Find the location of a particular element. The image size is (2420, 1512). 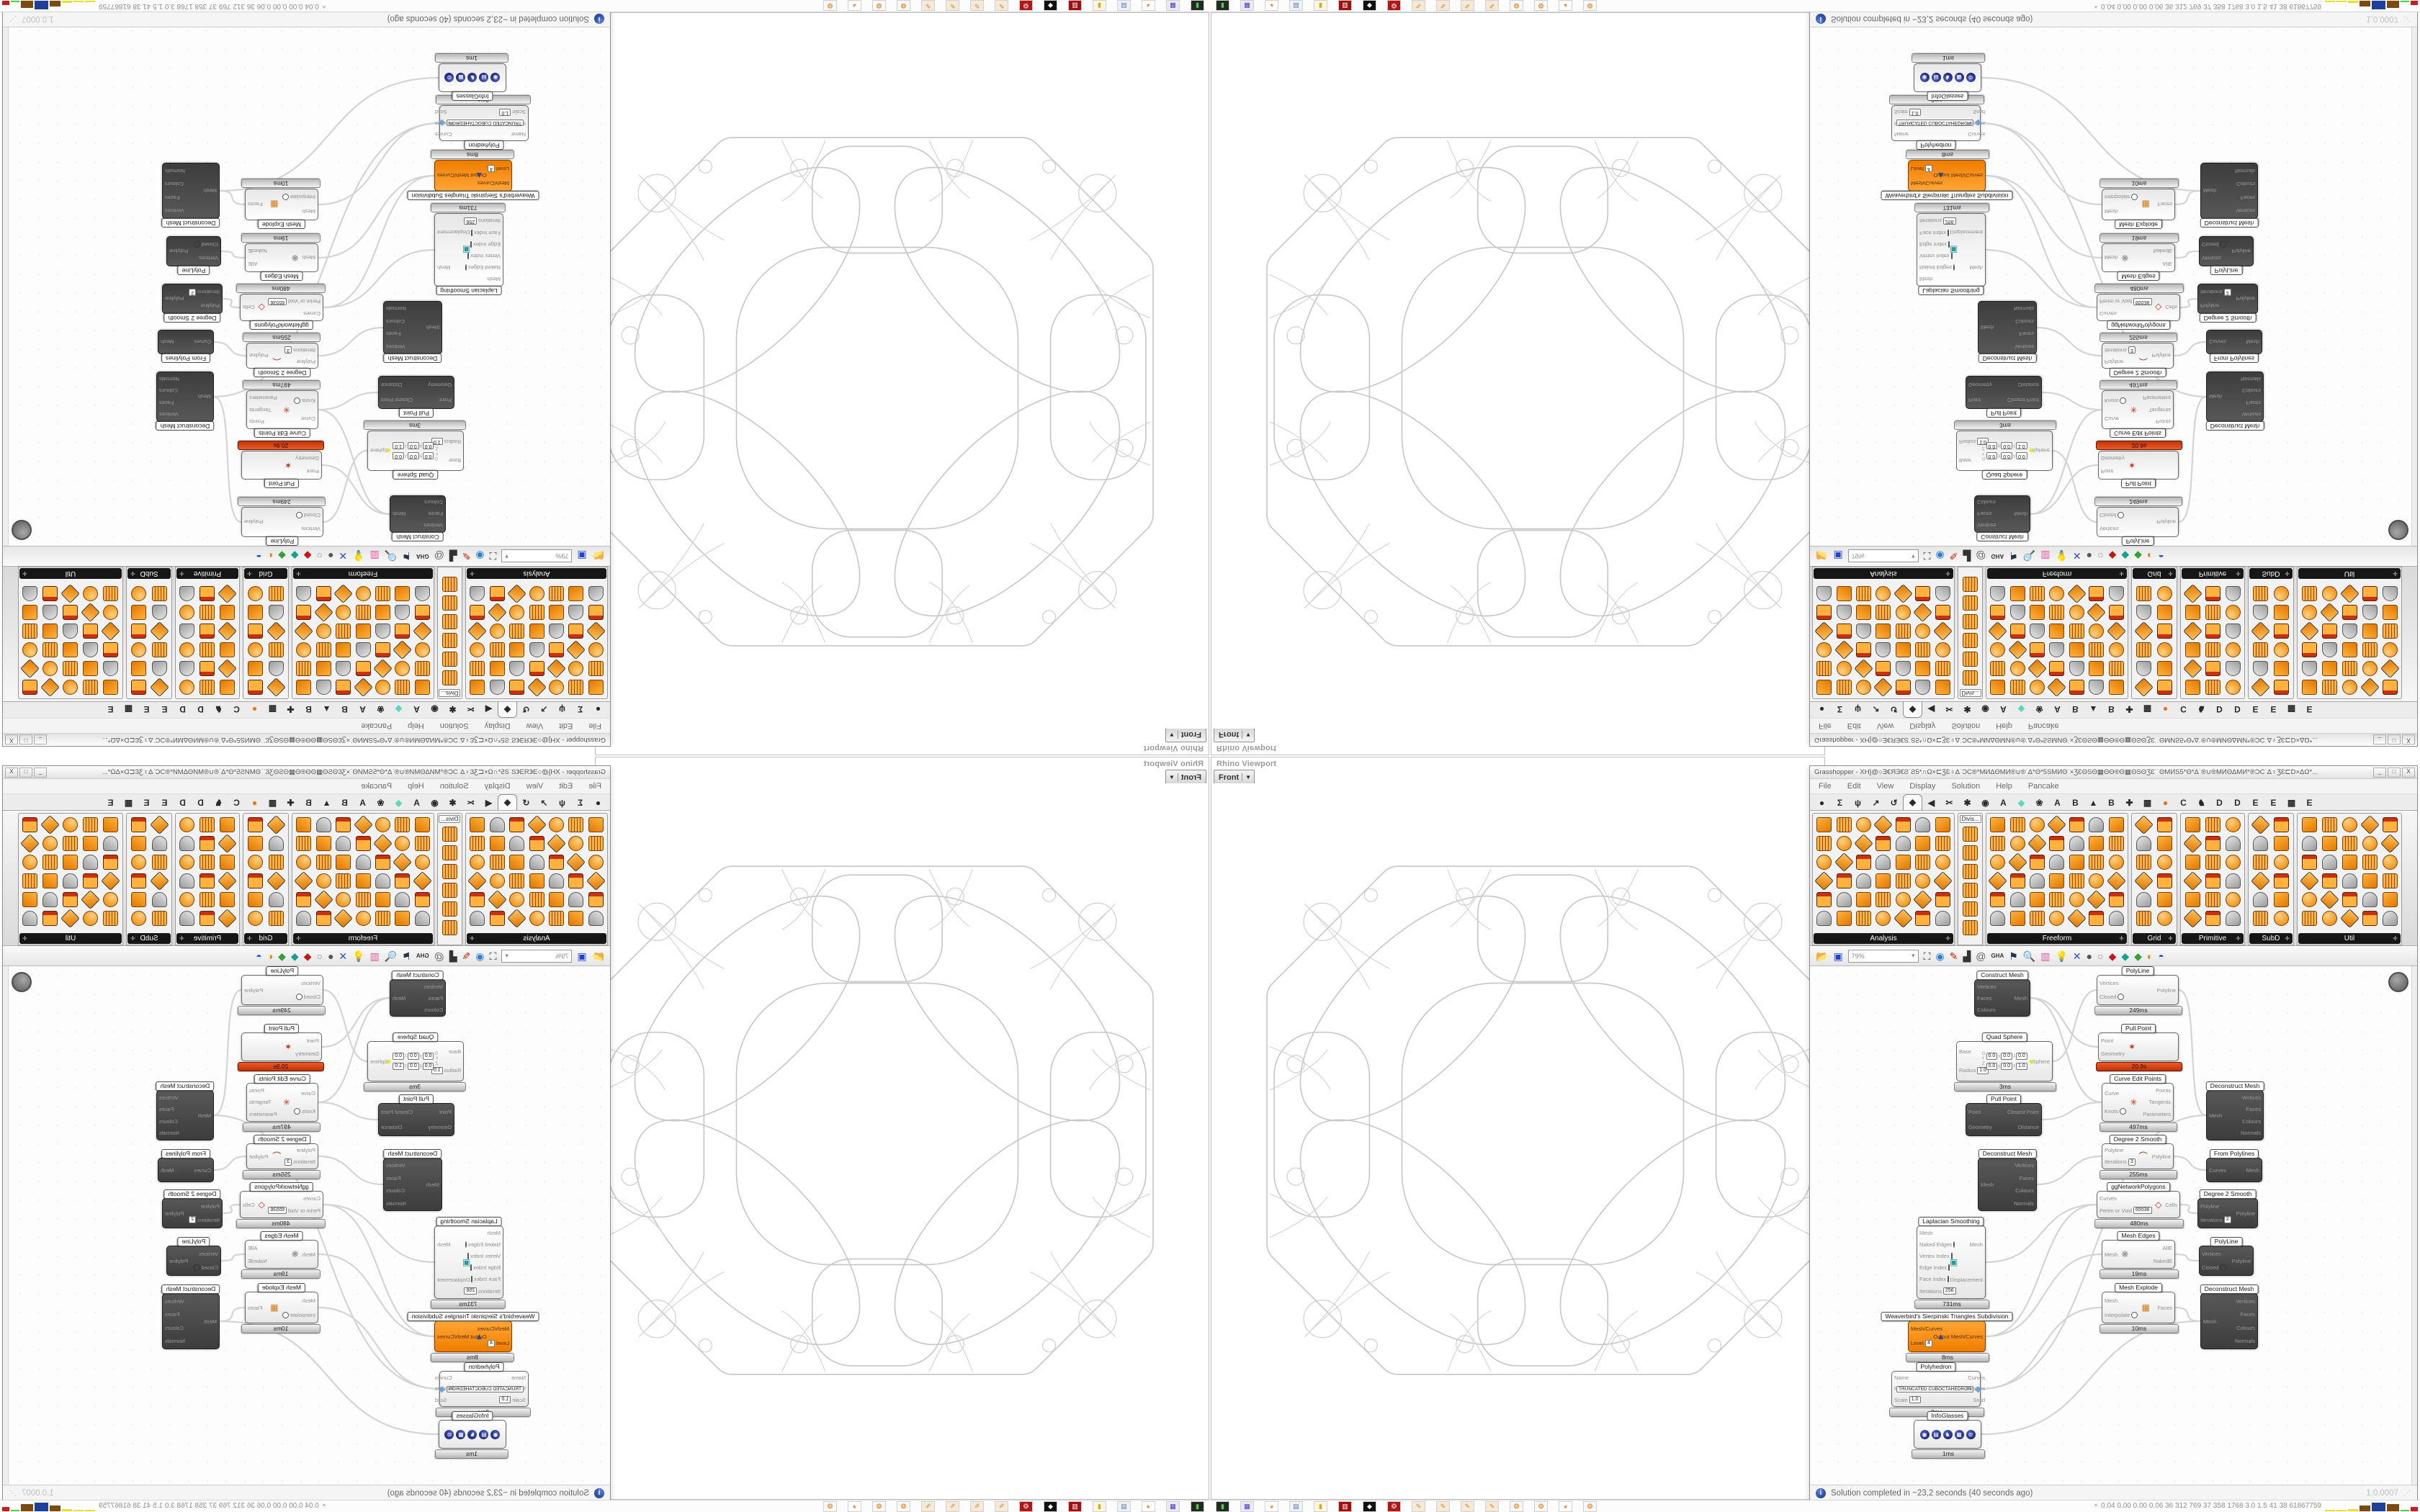

component-tab-7: ✂ is located at coordinates (471, 709).